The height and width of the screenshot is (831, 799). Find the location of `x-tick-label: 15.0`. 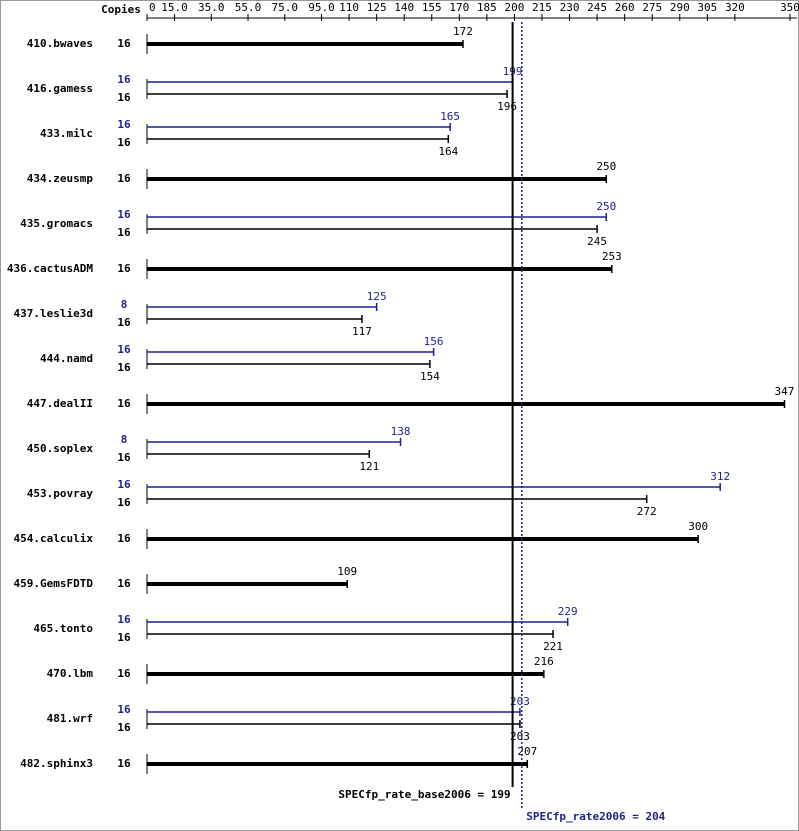

x-tick-label: 15.0 is located at coordinates (174, 7).